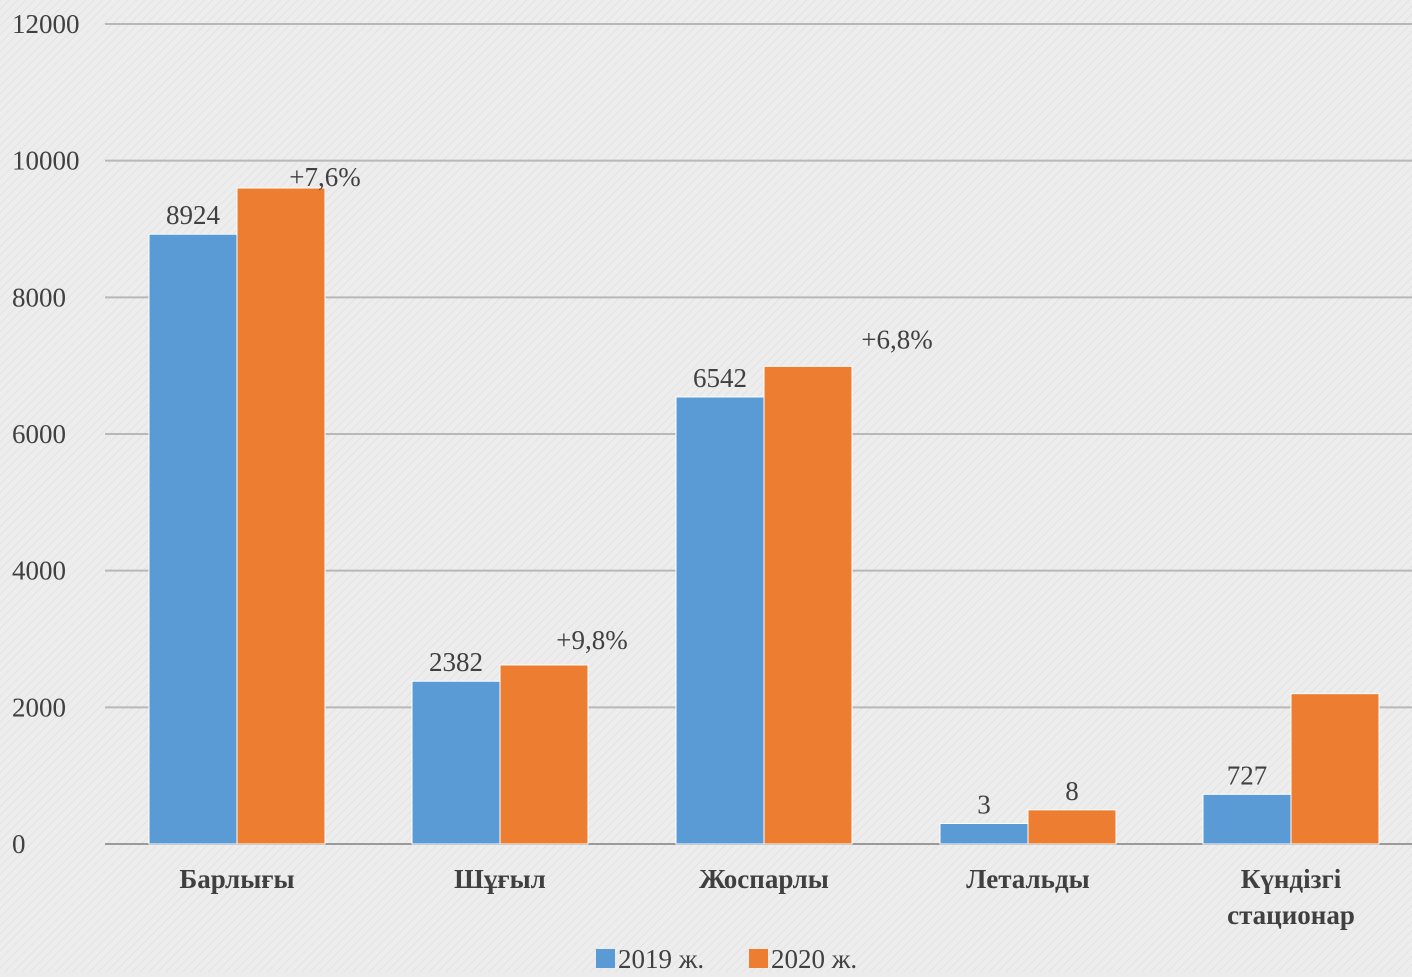  What do you see at coordinates (46, 161) in the screenshot?
I see `y-tick-label: 10000` at bounding box center [46, 161].